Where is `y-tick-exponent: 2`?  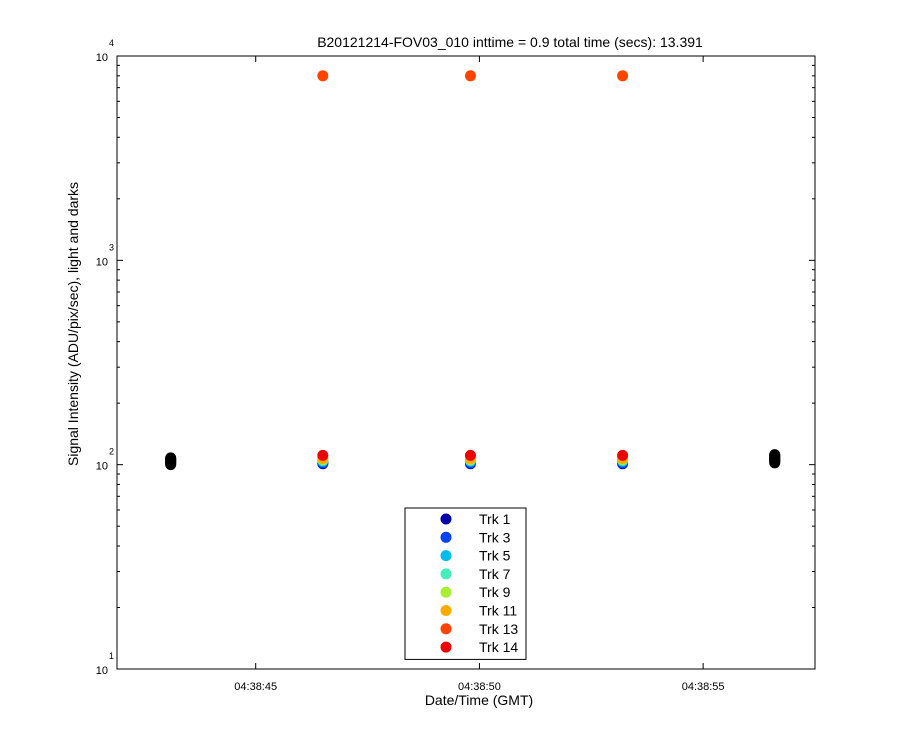
y-tick-exponent: 2 is located at coordinates (111, 452).